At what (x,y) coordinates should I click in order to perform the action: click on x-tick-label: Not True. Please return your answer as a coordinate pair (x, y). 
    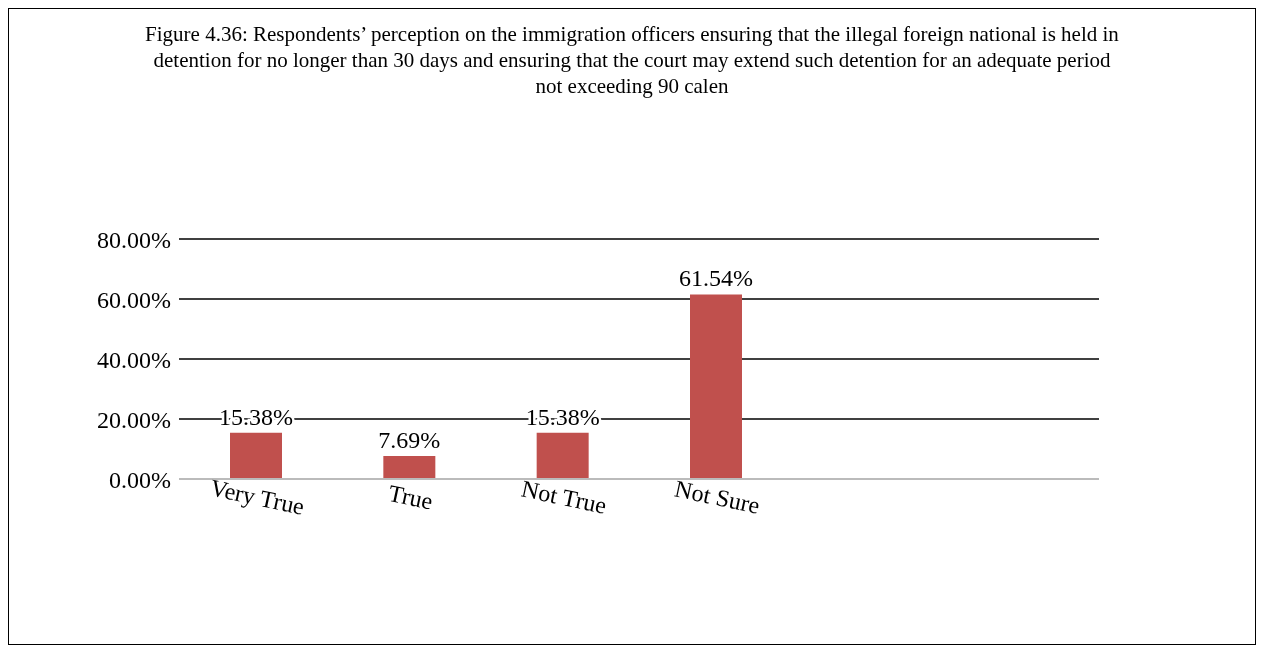
    Looking at the image, I should click on (564, 497).